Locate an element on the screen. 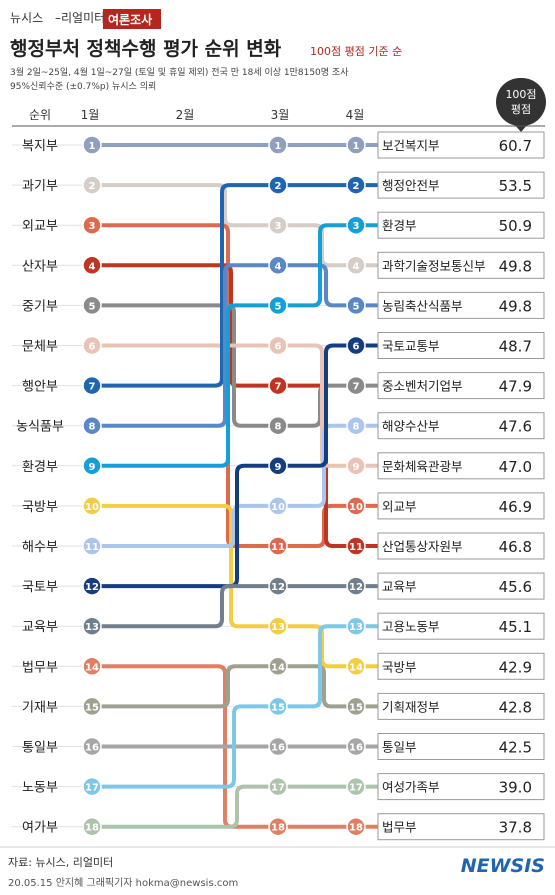  rank-number: 12 is located at coordinates (356, 587).